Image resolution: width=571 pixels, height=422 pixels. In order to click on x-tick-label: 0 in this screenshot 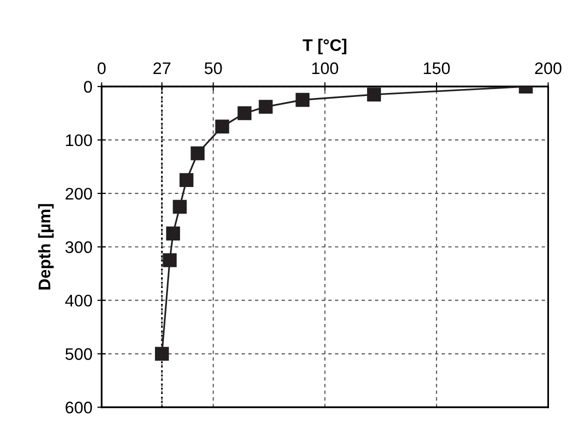, I will do `click(102, 68)`.